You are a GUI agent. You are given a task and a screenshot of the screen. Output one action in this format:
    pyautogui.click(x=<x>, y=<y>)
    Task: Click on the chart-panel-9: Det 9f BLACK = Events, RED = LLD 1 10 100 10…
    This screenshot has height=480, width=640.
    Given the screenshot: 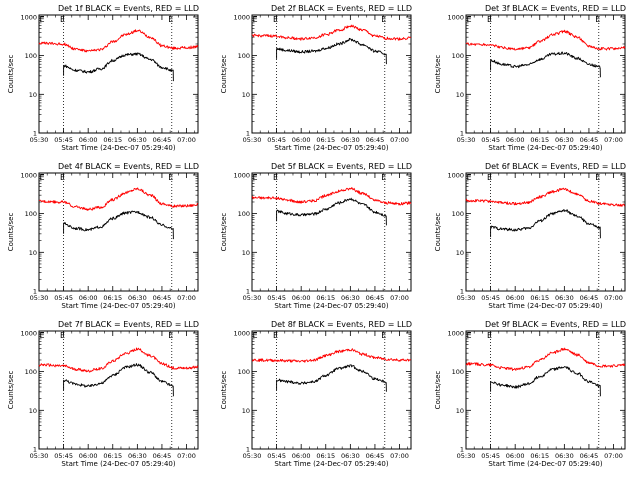 What is the action you would take?
    pyautogui.click(x=530, y=394)
    